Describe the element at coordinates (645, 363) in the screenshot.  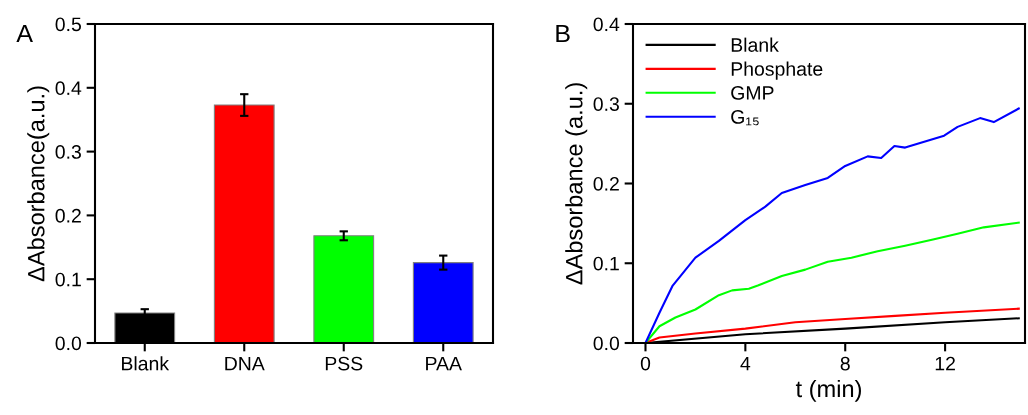
I see `x-tick-label: 0` at that location.